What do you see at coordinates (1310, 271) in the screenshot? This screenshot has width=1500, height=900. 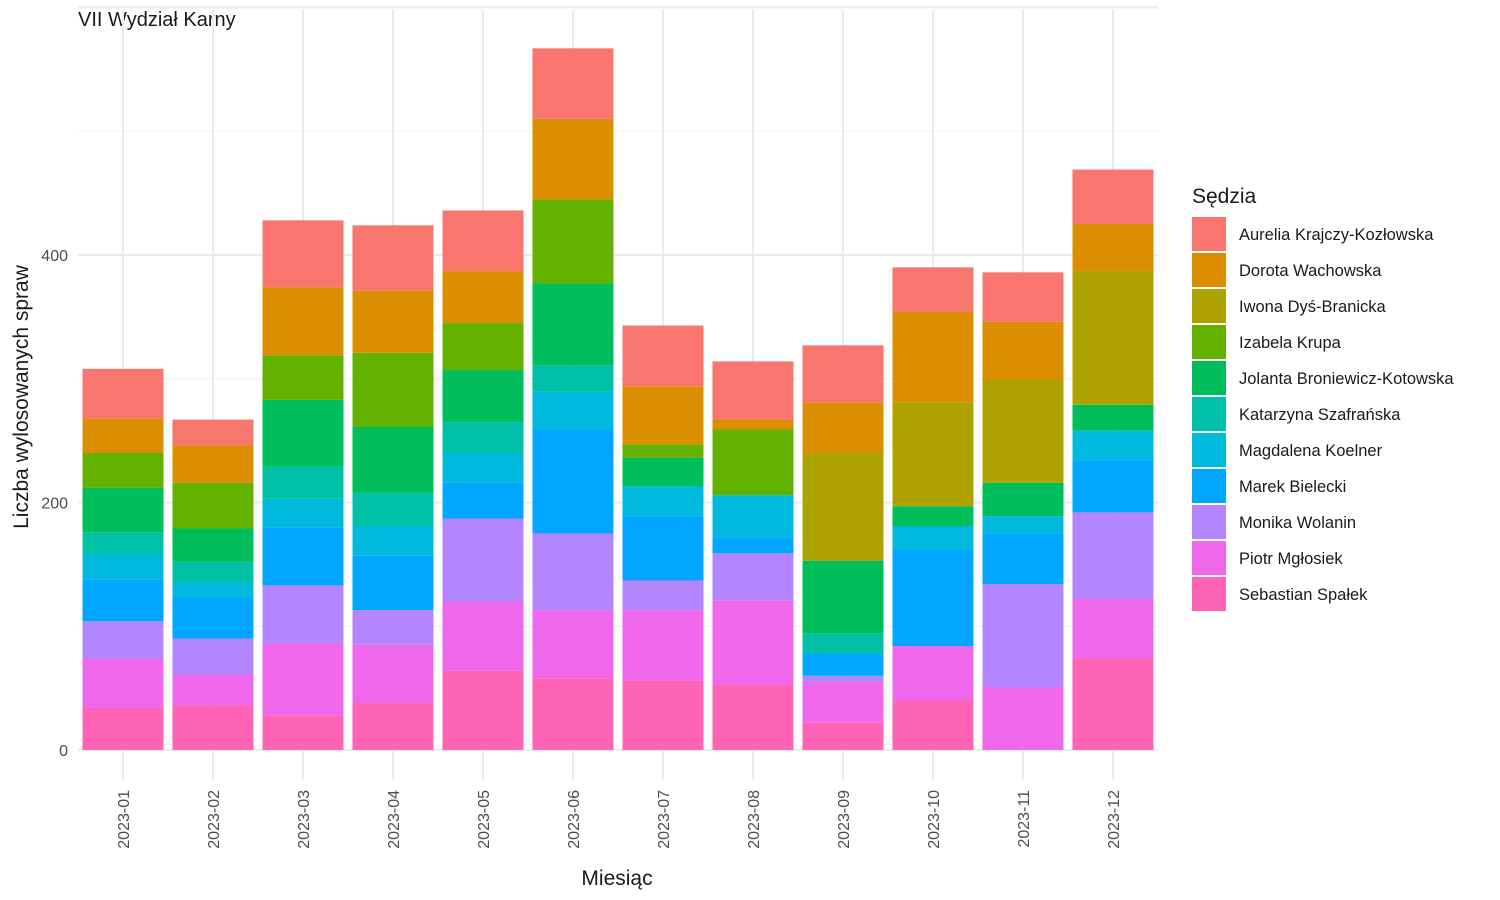 I see `legend-label: Dorota Wachowska` at bounding box center [1310, 271].